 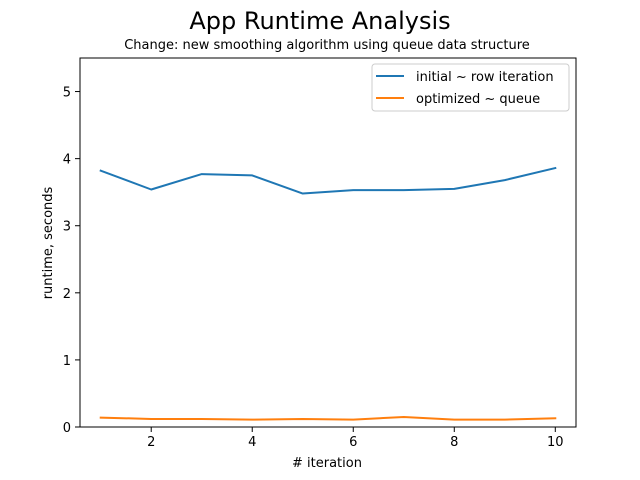 I want to click on chart-title: App Runtime Analysis, so click(x=319, y=21).